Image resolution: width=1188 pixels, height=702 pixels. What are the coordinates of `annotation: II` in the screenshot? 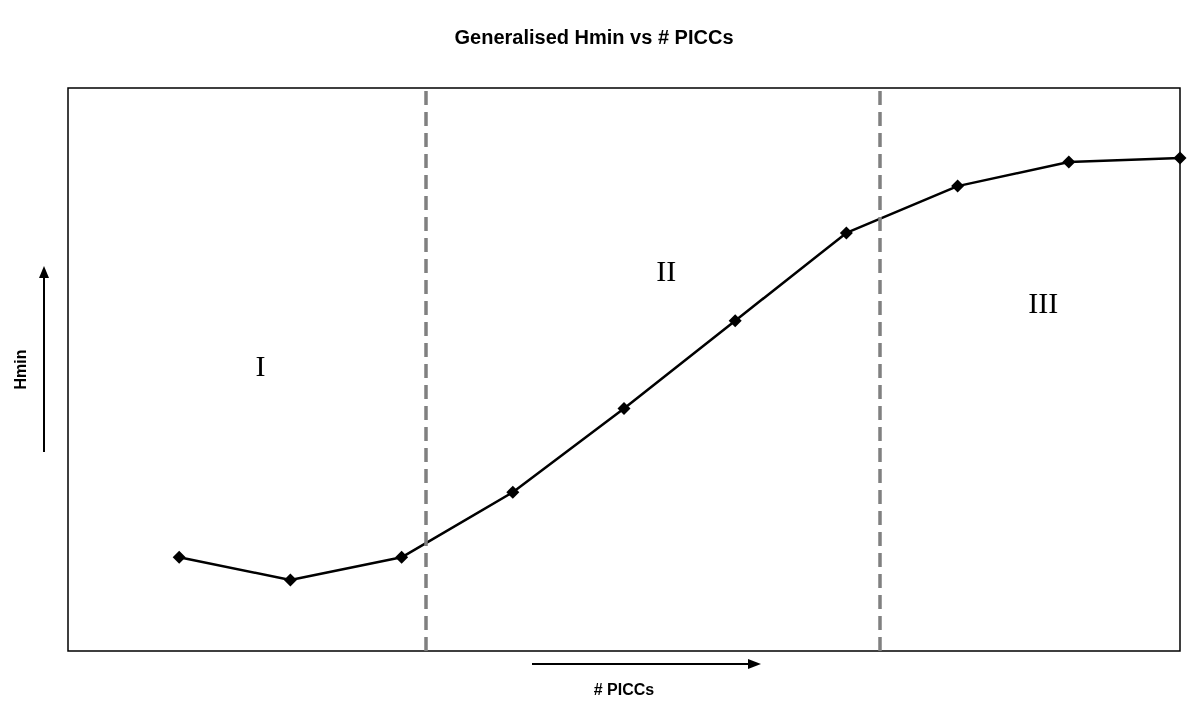 It's located at (666, 270).